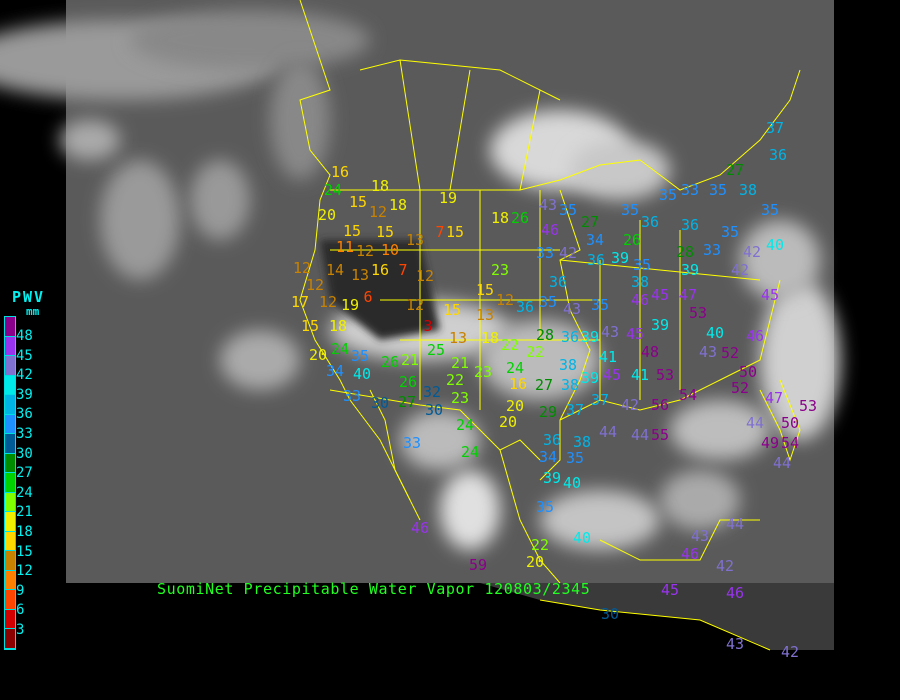  I want to click on legend-label: 6, so click(20, 610).